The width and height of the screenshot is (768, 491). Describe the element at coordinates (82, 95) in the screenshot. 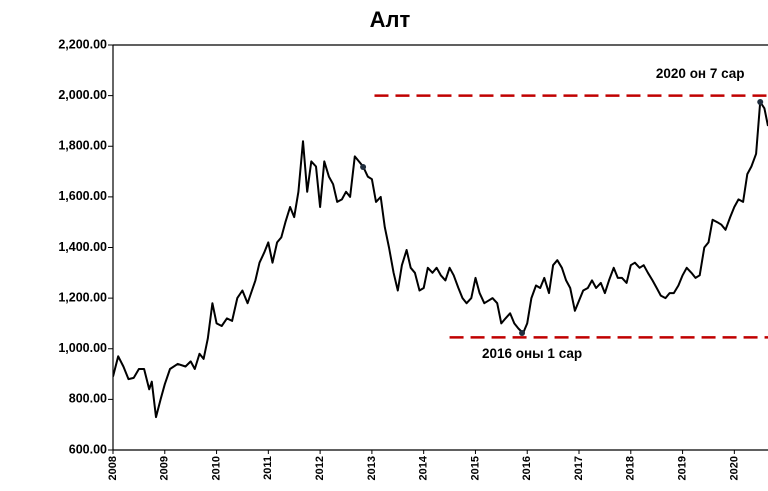

I see `y-tick-label: 2,000.00` at that location.